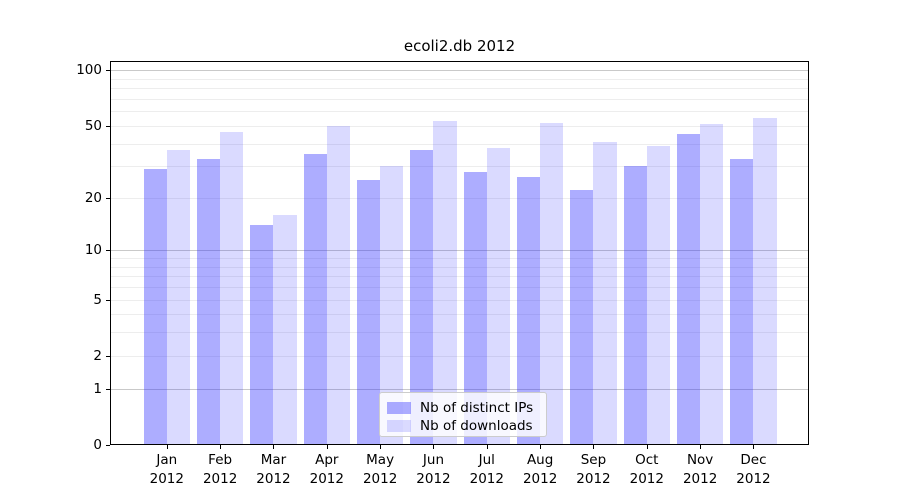 This screenshot has width=900, height=500. I want to click on chart-title: ecoli2.db 2012, so click(459, 46).